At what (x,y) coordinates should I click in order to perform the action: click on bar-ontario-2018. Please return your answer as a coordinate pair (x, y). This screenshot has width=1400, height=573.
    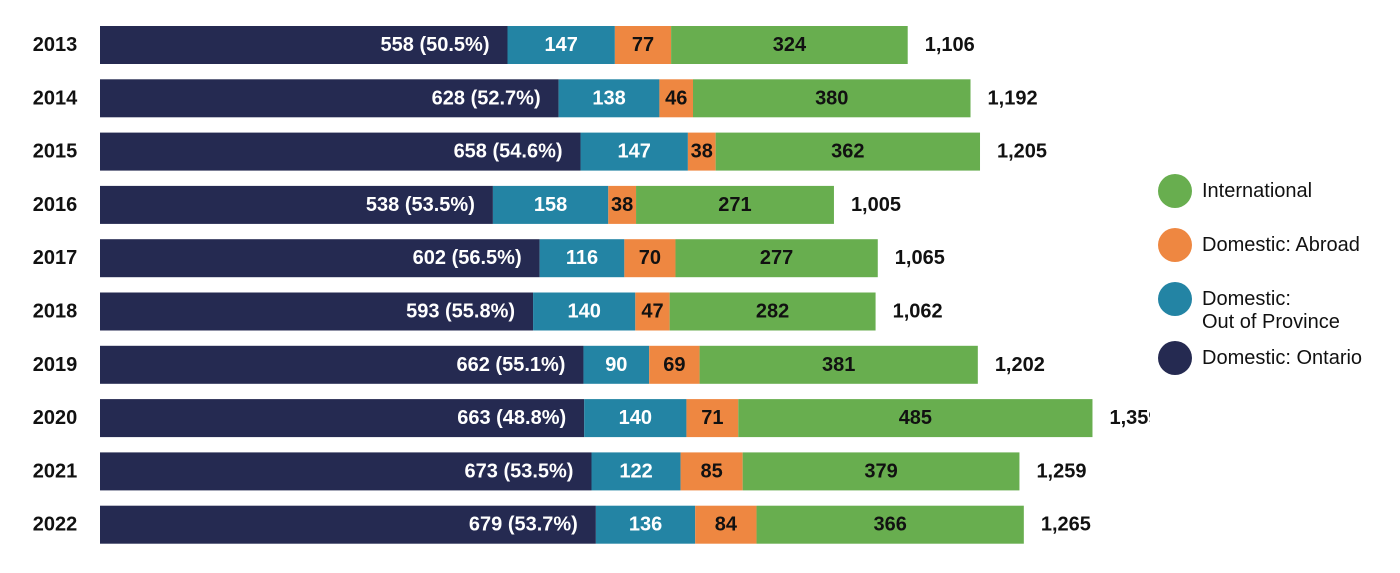
    Looking at the image, I should click on (317, 311).